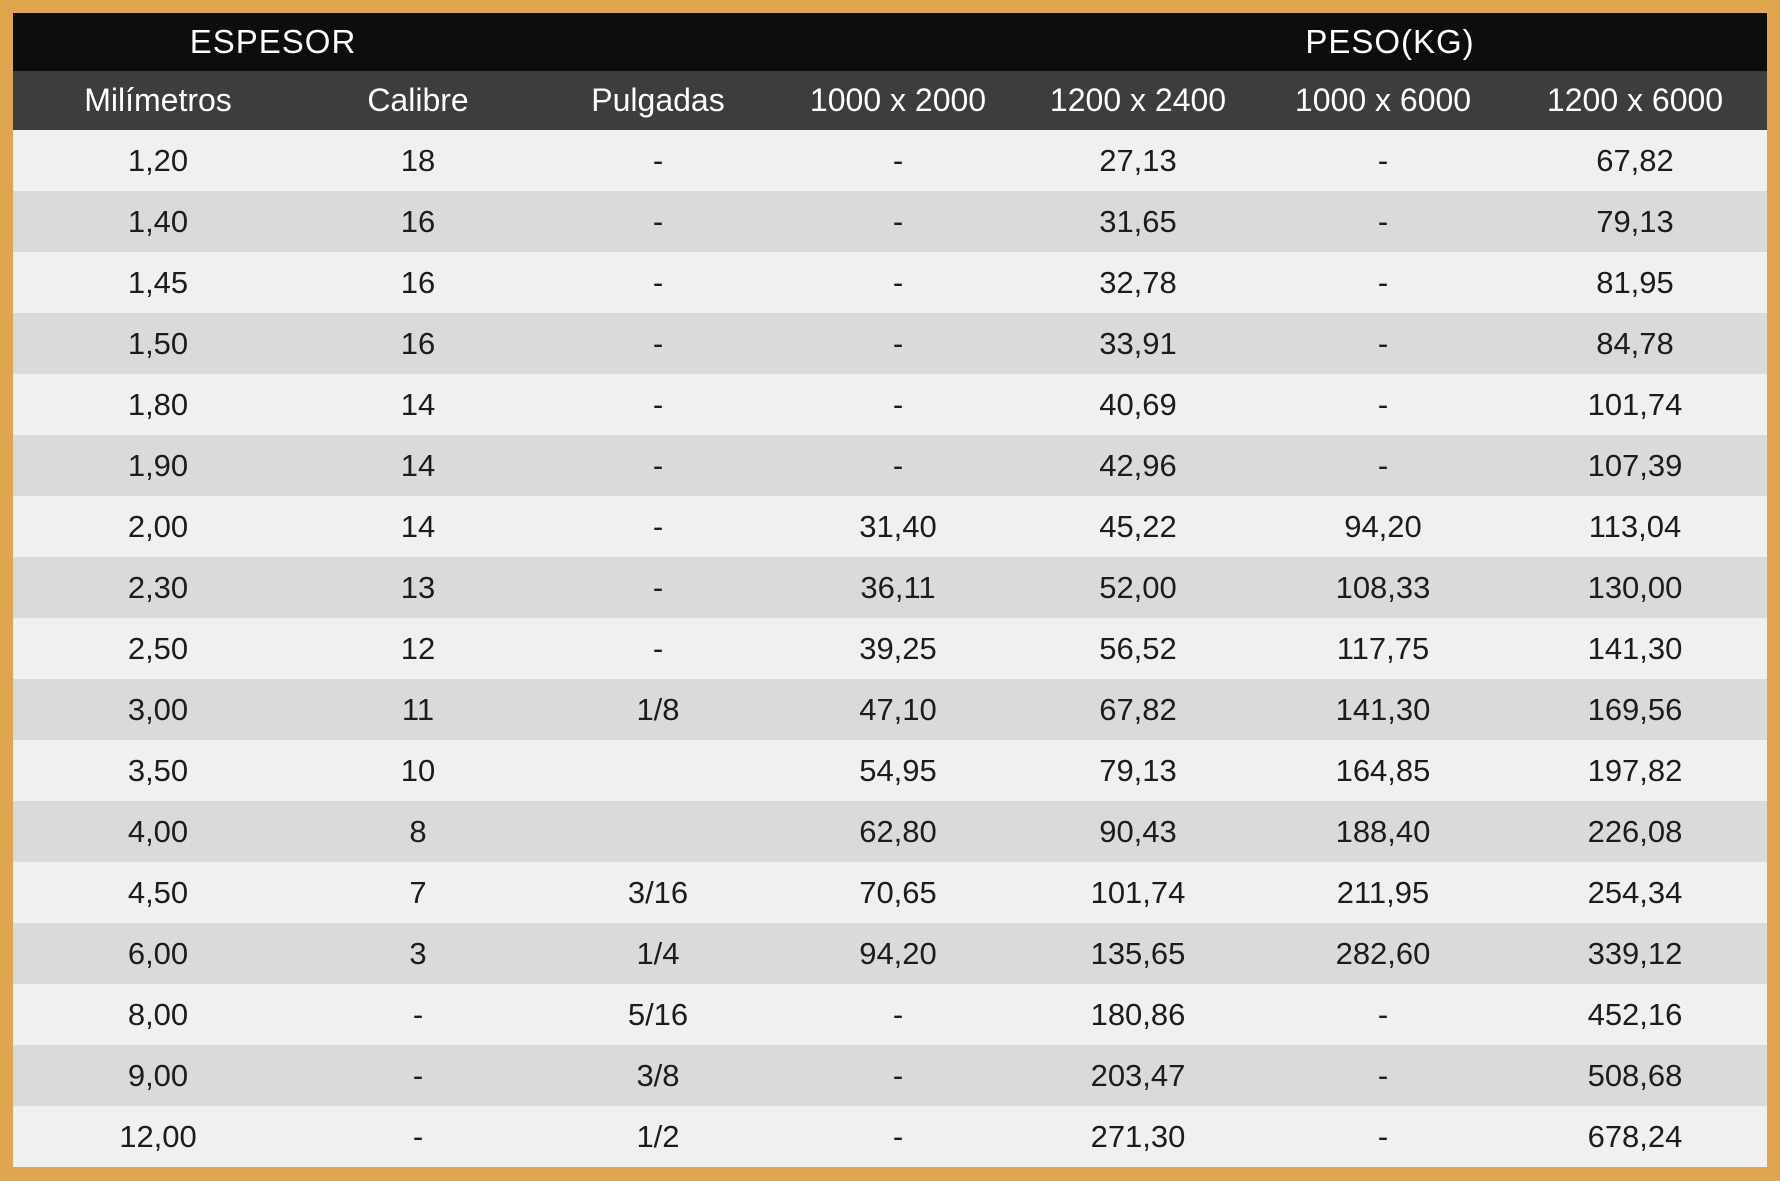  What do you see at coordinates (158, 343) in the screenshot?
I see `table-cell: 1,50` at bounding box center [158, 343].